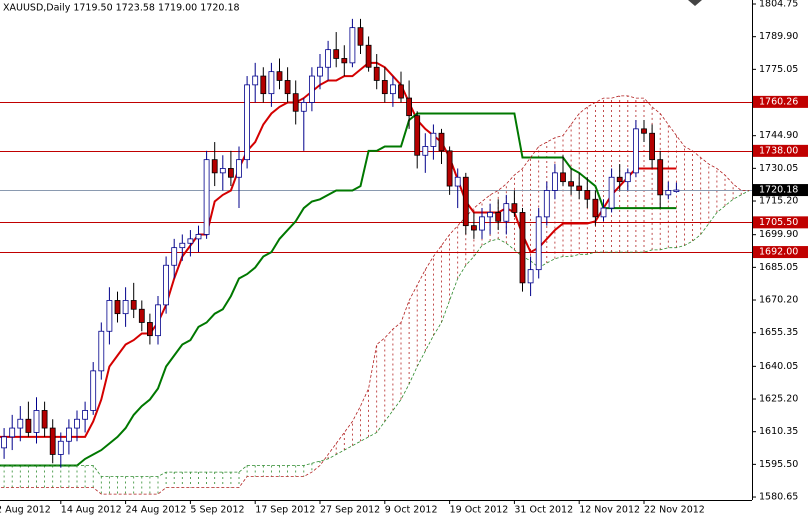  What do you see at coordinates (156, 510) in the screenshot?
I see `x-tick-label: 24 Aug 2012` at bounding box center [156, 510].